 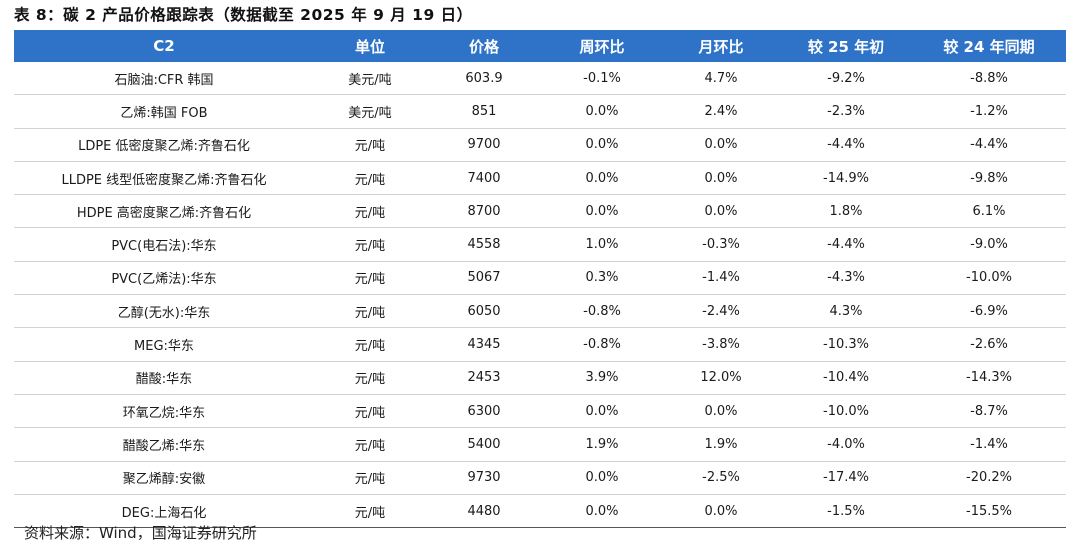 What do you see at coordinates (164, 178) in the screenshot?
I see `product-name-cell: LLDPE 线型低密度聚乙烯:齐鲁石化` at bounding box center [164, 178].